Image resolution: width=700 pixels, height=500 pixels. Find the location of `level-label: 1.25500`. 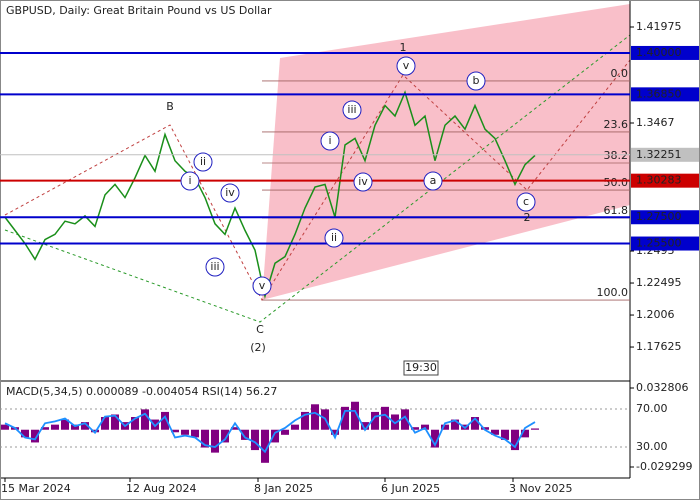

level-label: 1.25500 is located at coordinates (659, 243).